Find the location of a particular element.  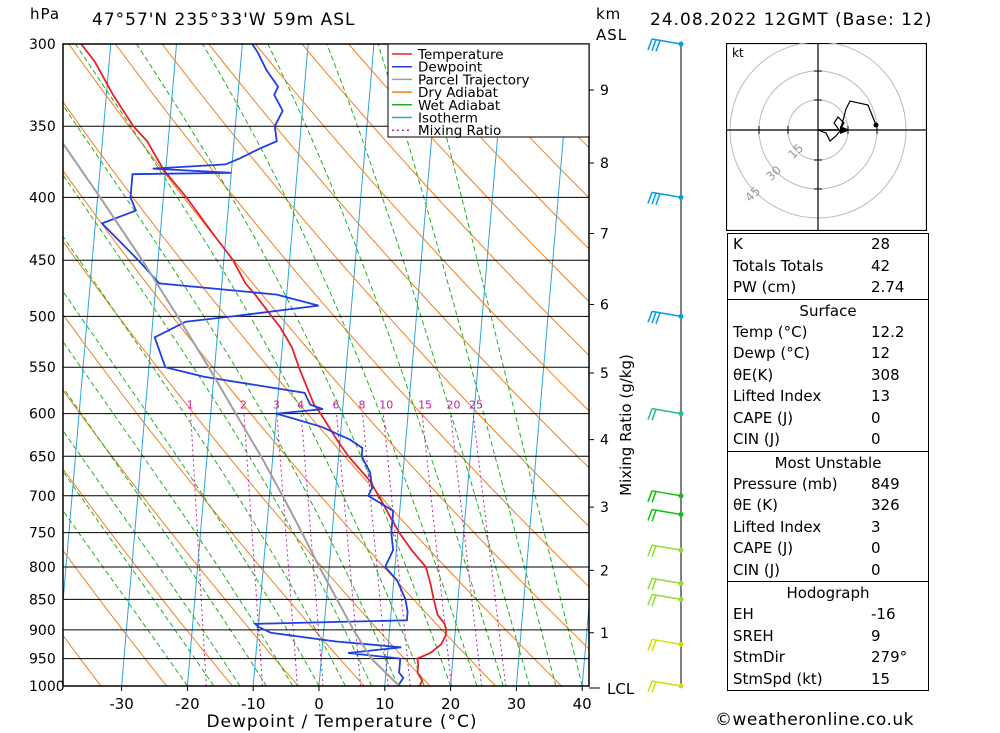

surface-temp-value: 12.2 is located at coordinates (888, 331).